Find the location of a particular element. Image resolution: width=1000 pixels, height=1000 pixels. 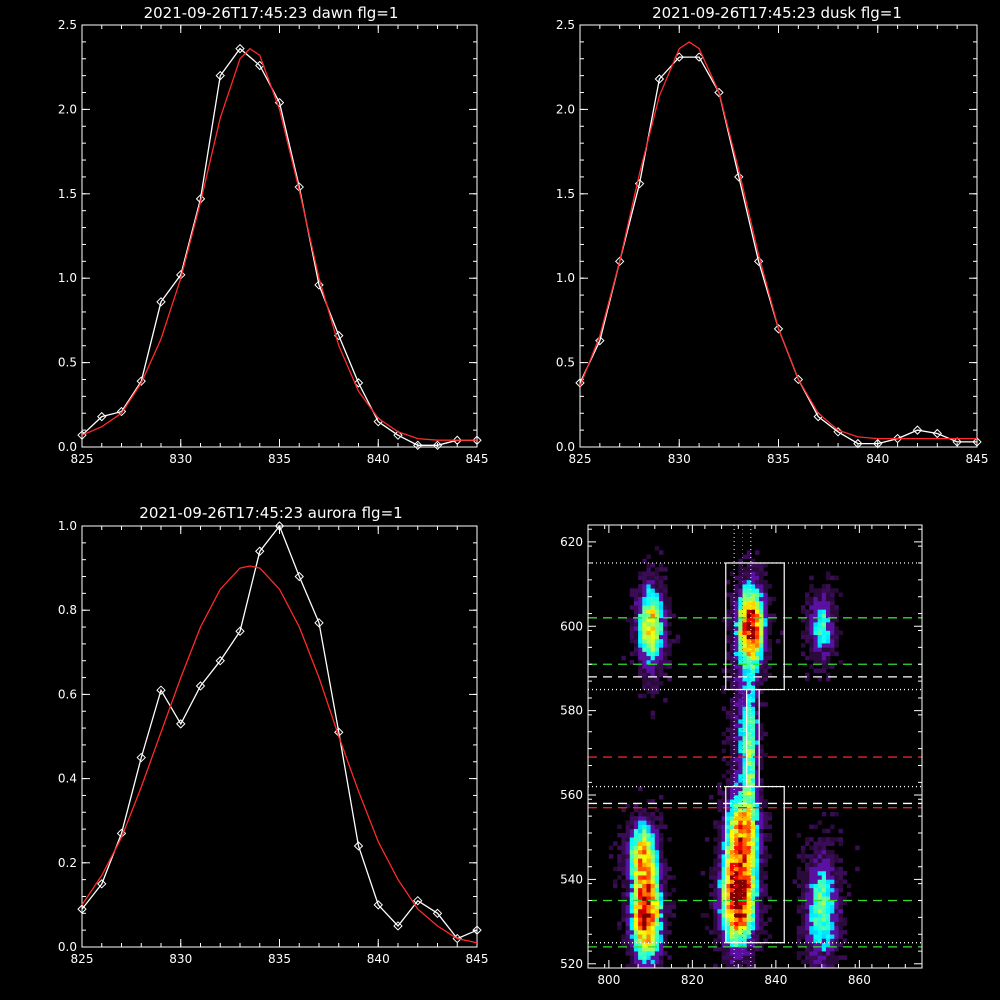

dawn-data-point is located at coordinates (102, 416).